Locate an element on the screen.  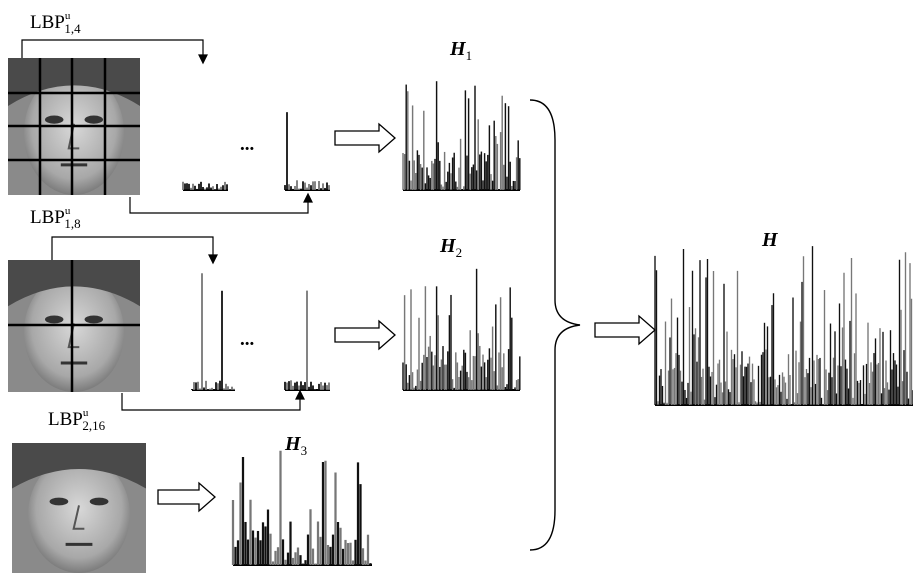
label-sub: 3 is located at coordinates (304, 450).